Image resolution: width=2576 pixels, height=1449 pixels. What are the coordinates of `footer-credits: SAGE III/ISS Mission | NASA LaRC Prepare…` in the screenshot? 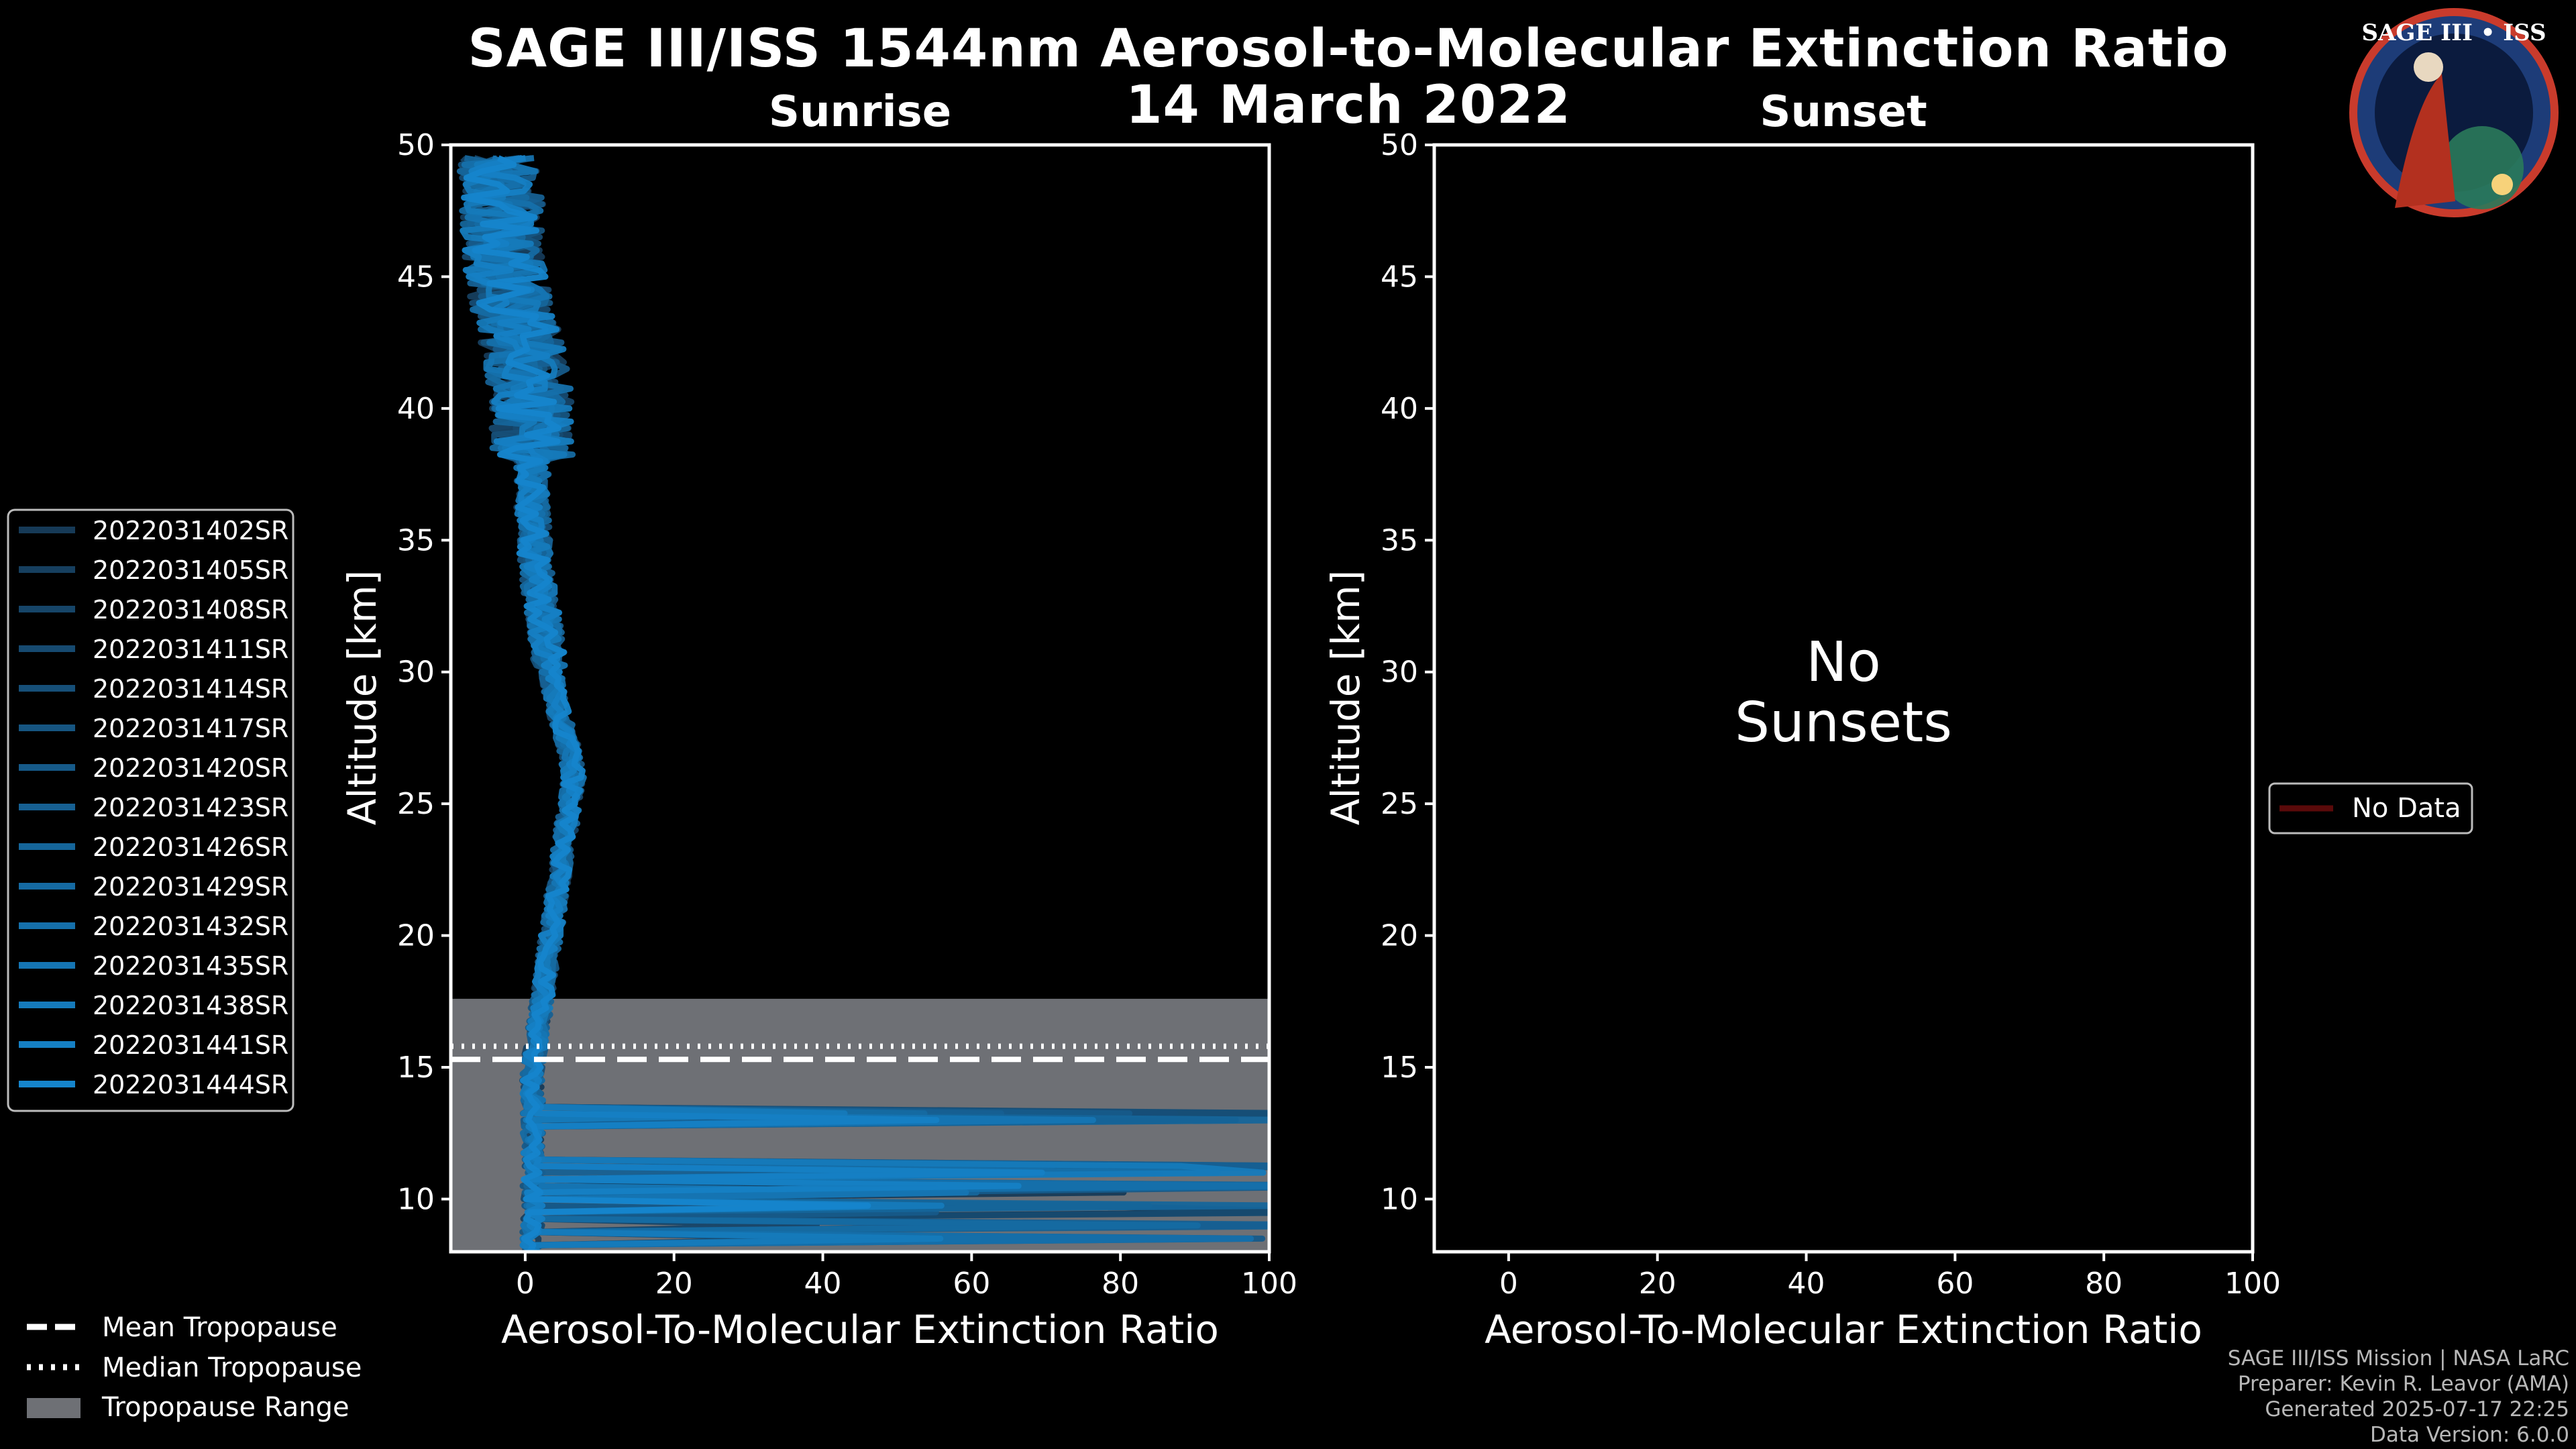 It's located at (2398, 1397).